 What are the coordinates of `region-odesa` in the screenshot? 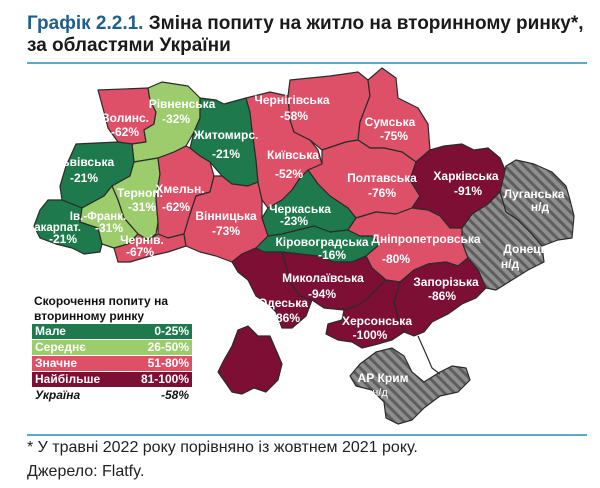 It's located at (272, 288).